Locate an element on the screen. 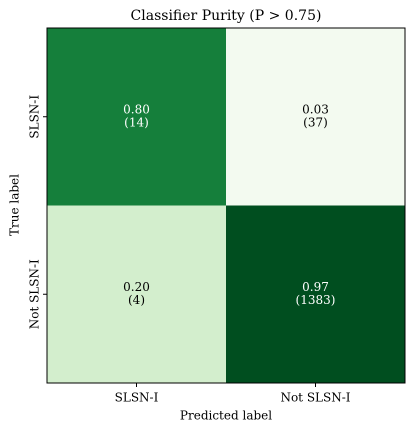  x-axis-label: Predicted label is located at coordinates (226, 416).